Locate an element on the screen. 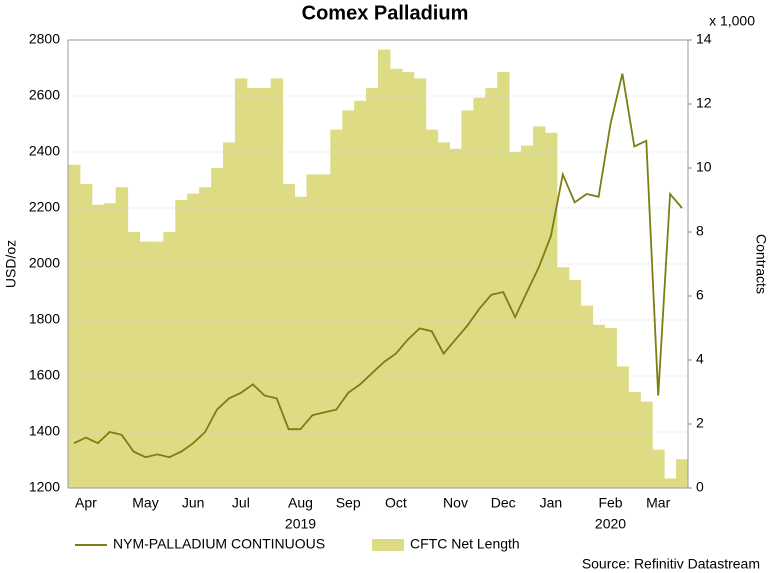 The width and height of the screenshot is (770, 573). legend-label: NYM-PALLADIUM CONTINUOUS is located at coordinates (219, 544).